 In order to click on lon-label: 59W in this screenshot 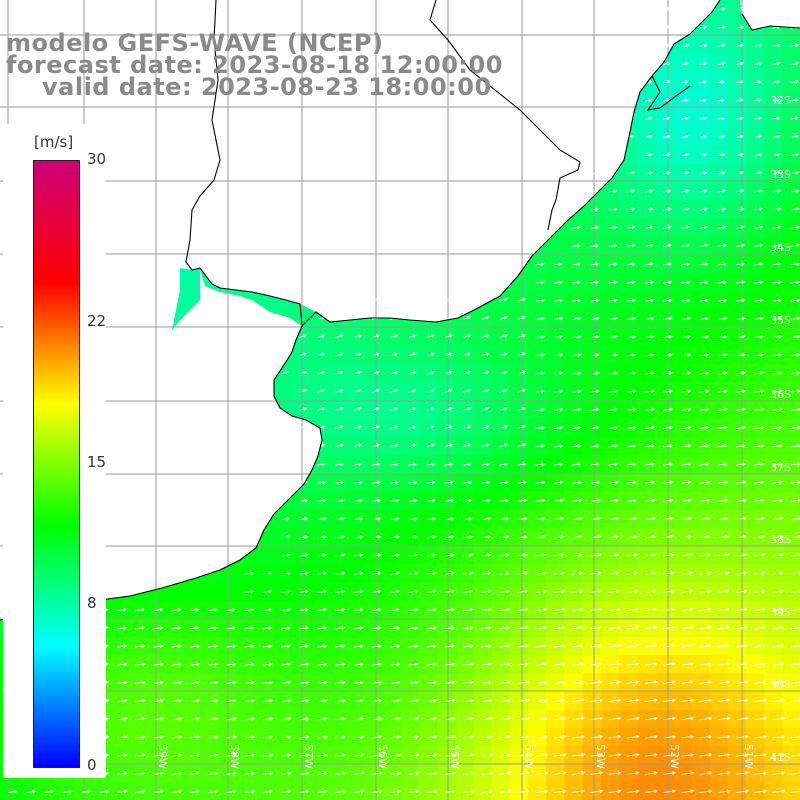, I will do `click(162, 756)`.